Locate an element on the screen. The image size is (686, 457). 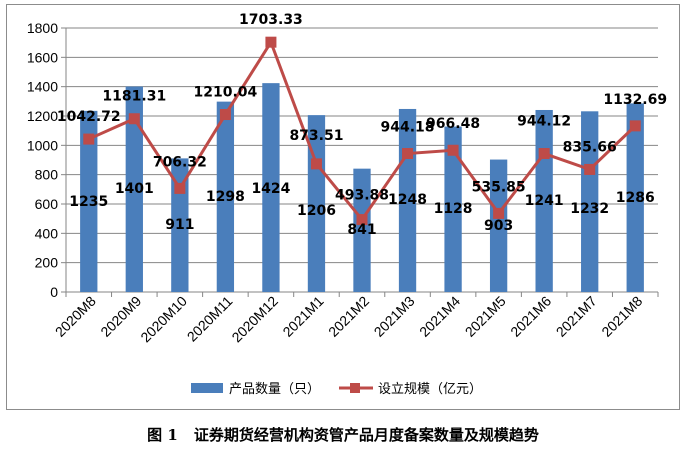
bar-data-label: 1286 is located at coordinates (635, 198).